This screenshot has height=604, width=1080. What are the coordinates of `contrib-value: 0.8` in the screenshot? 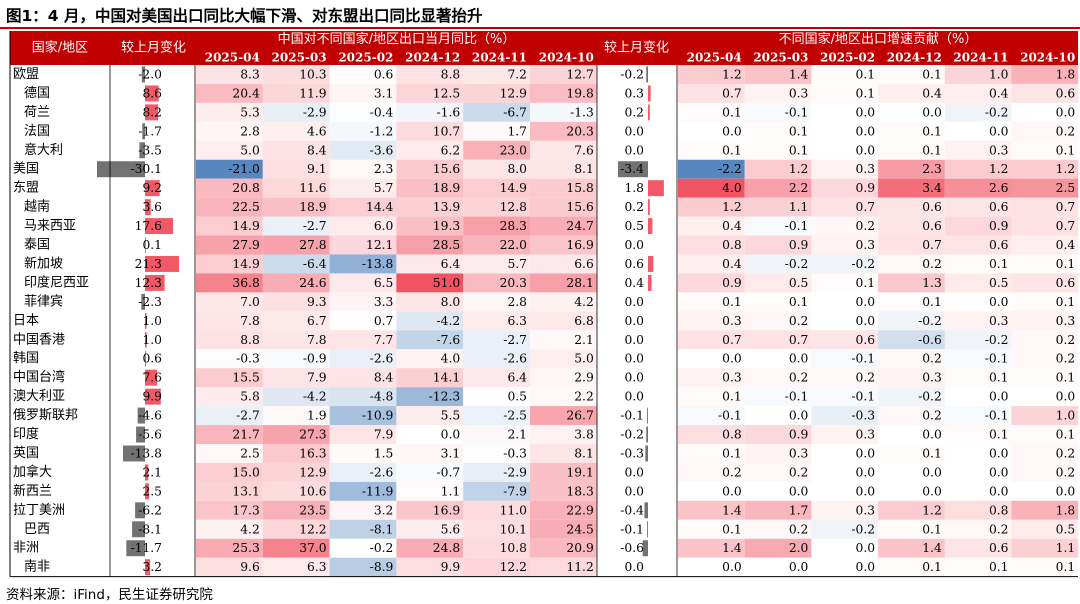 It's located at (732, 245).